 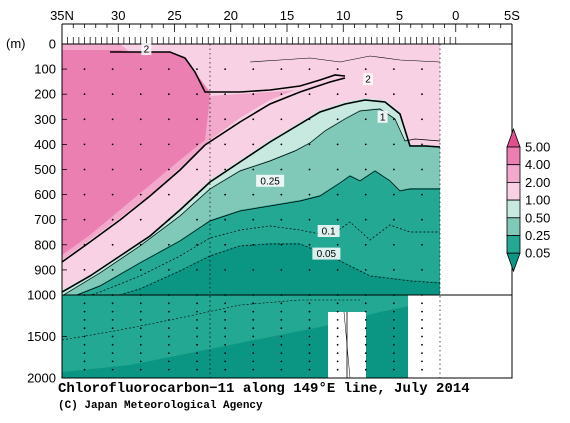 What do you see at coordinates (537, 200) in the screenshot?
I see `colorbar-label: 1.00` at bounding box center [537, 200].